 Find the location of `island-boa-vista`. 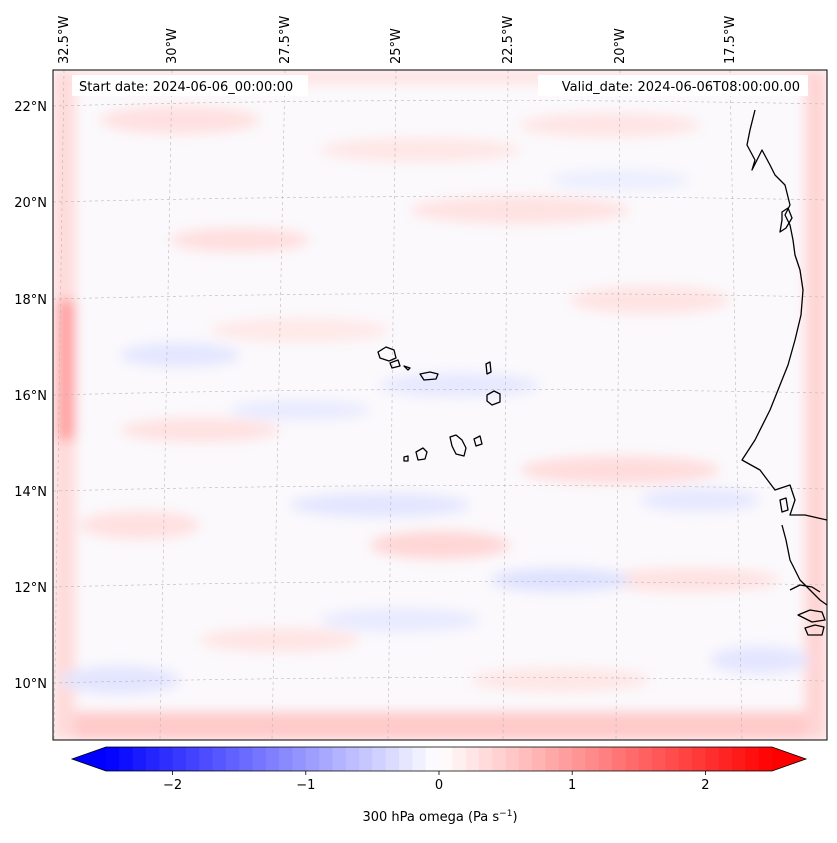

island-boa-vista is located at coordinates (493, 398).